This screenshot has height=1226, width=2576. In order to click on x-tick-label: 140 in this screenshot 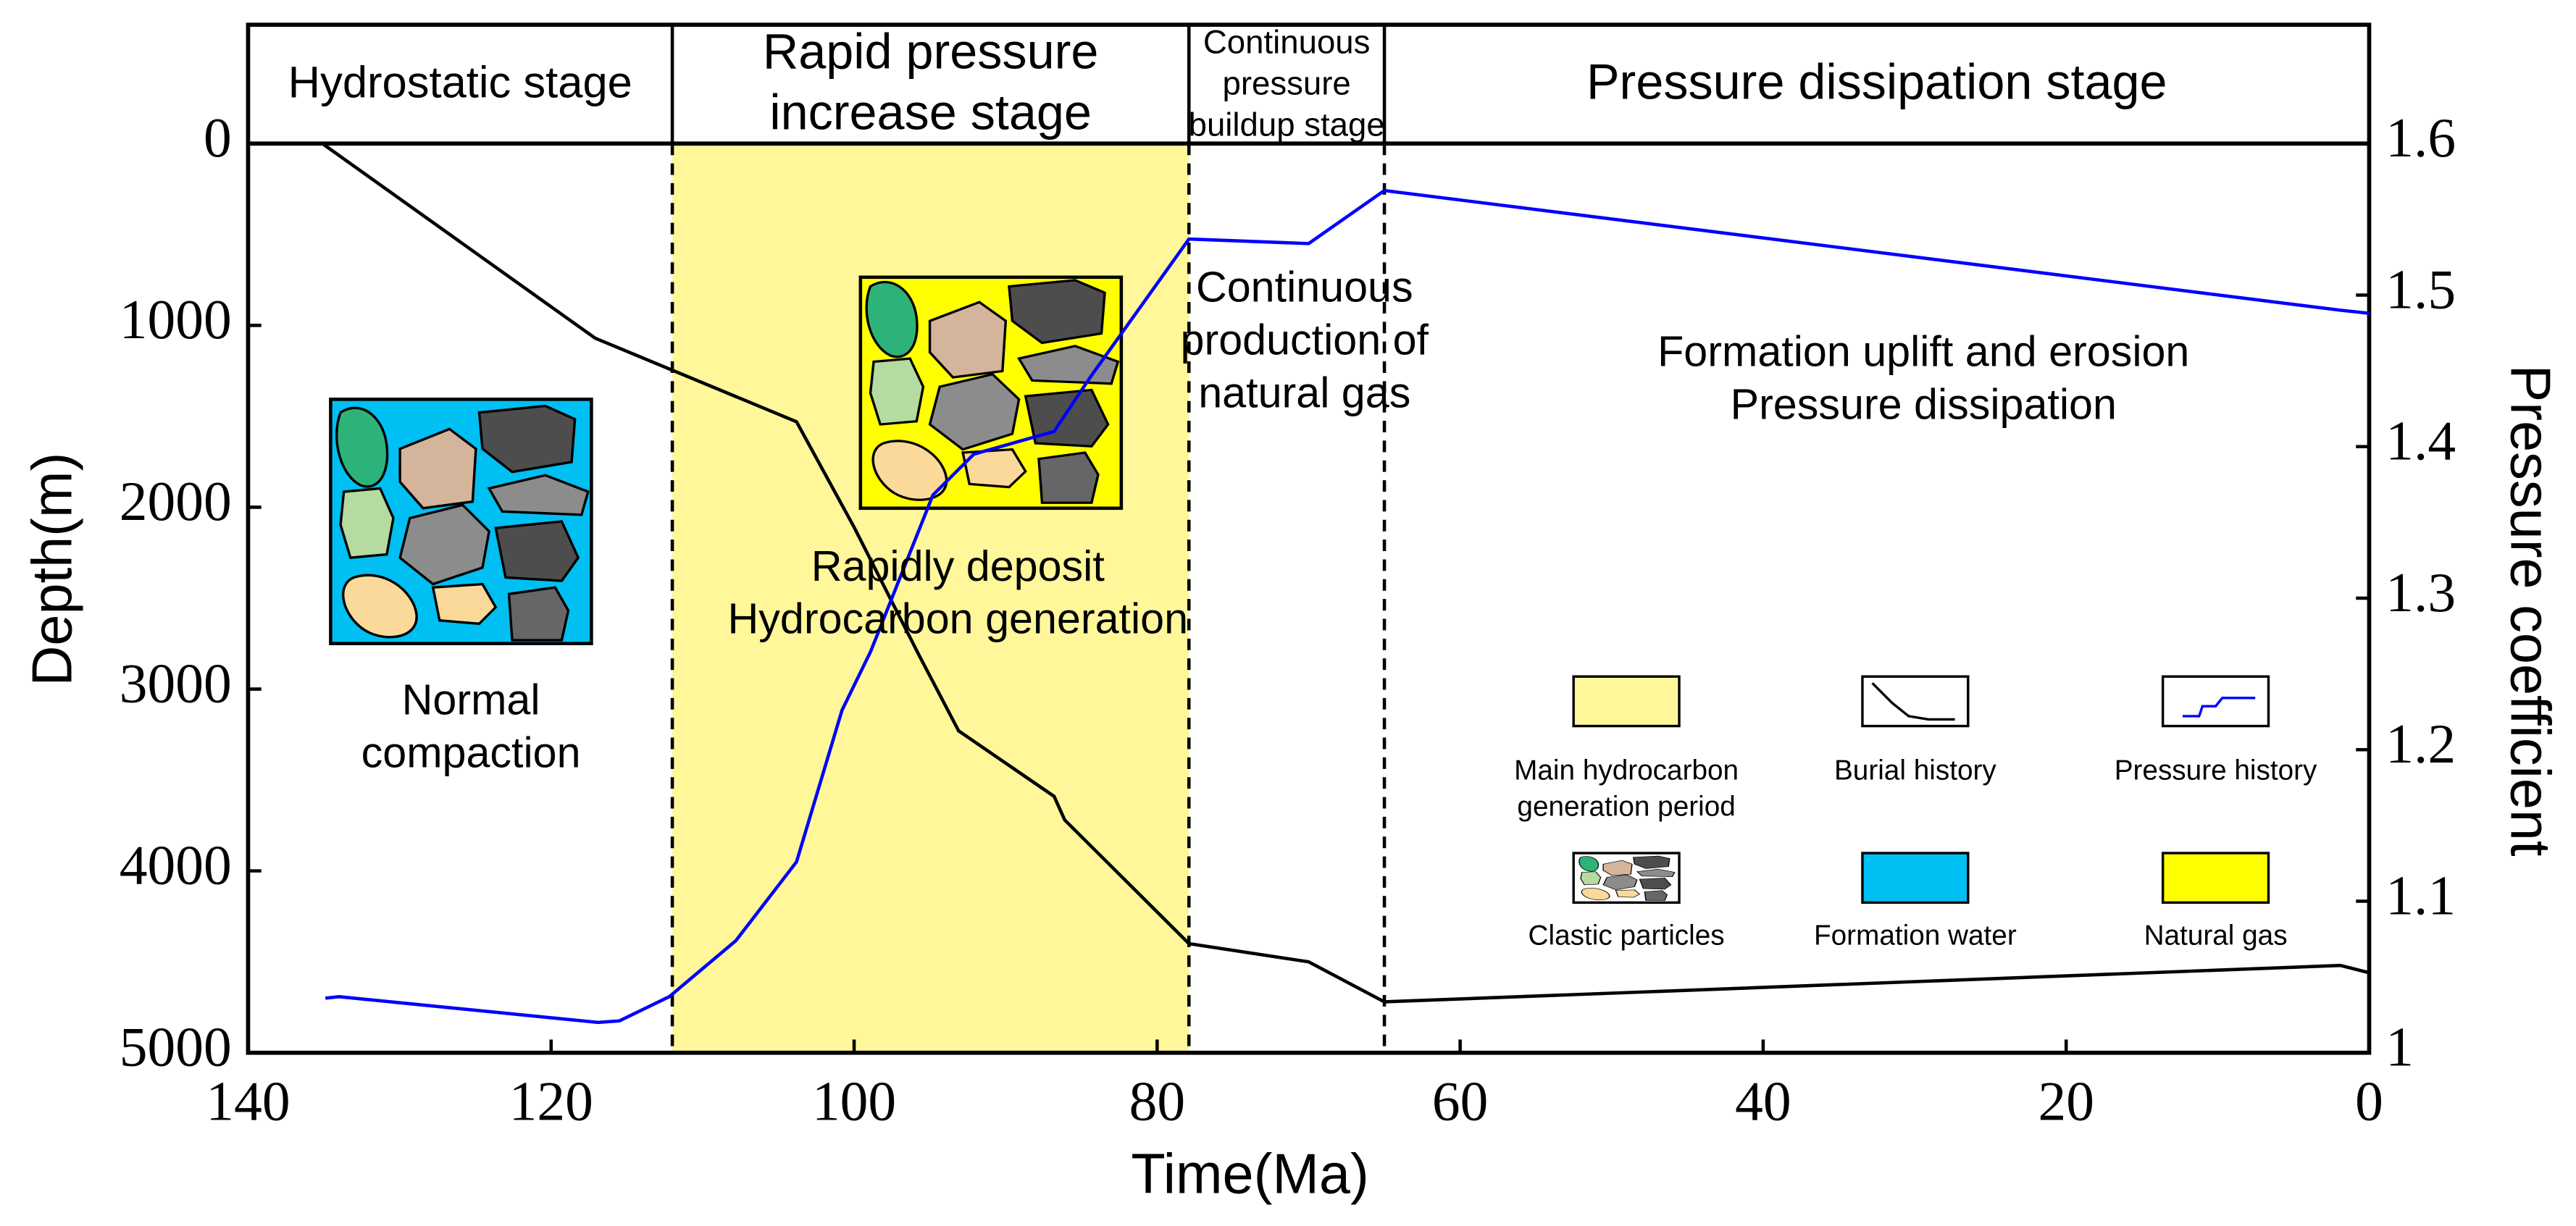, I will do `click(248, 1101)`.